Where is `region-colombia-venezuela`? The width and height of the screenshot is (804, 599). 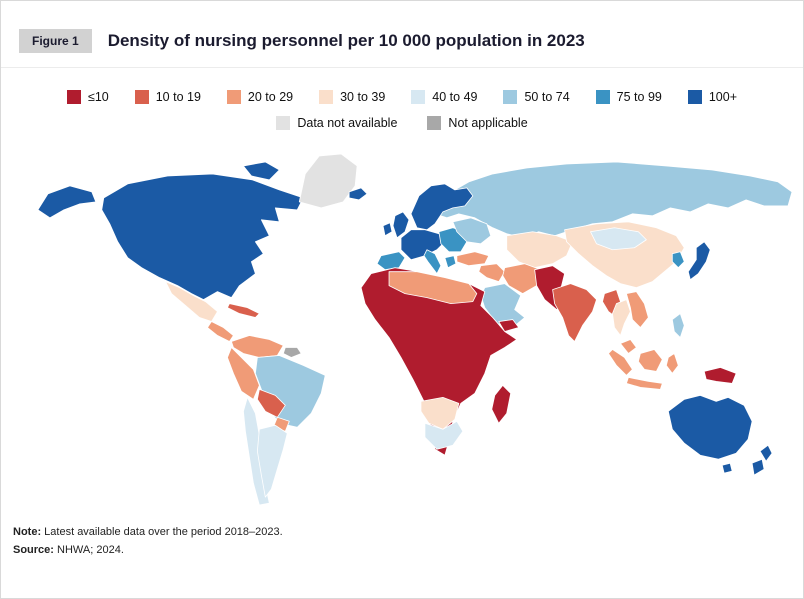
region-colombia-venezuela is located at coordinates (257, 346).